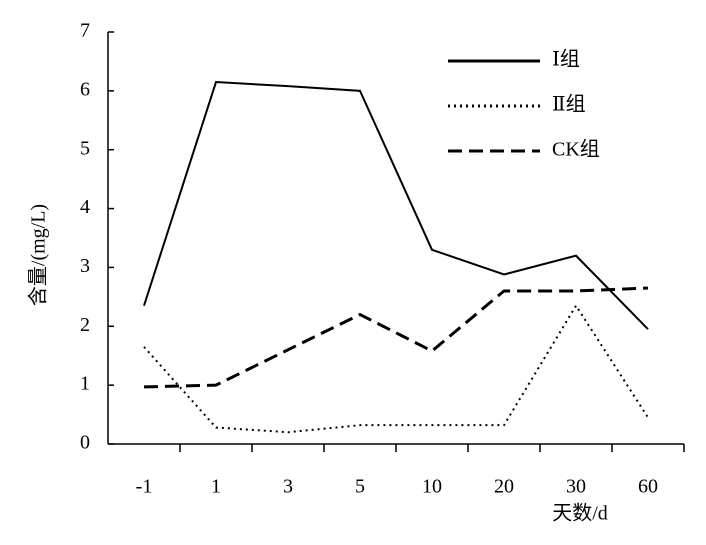 This screenshot has height=545, width=706. I want to click on legend-label: Ⅰ组, so click(566, 59).